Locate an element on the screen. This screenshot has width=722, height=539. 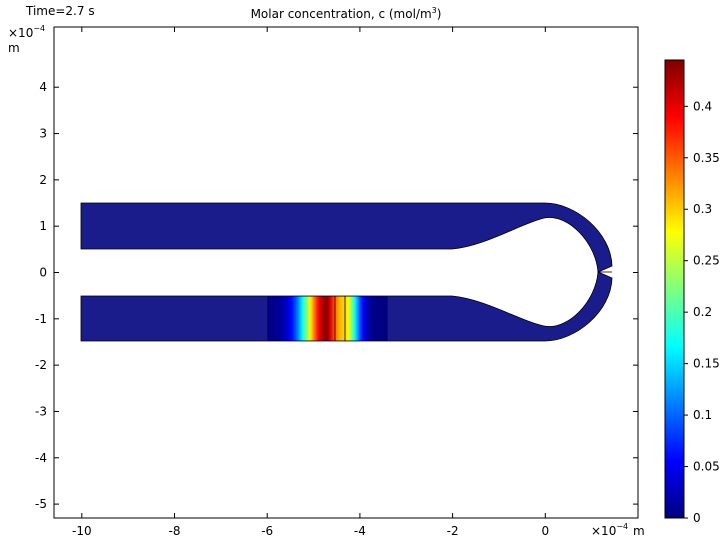
title-main: Molar concentration, c (mol/m is located at coordinates (341, 14).